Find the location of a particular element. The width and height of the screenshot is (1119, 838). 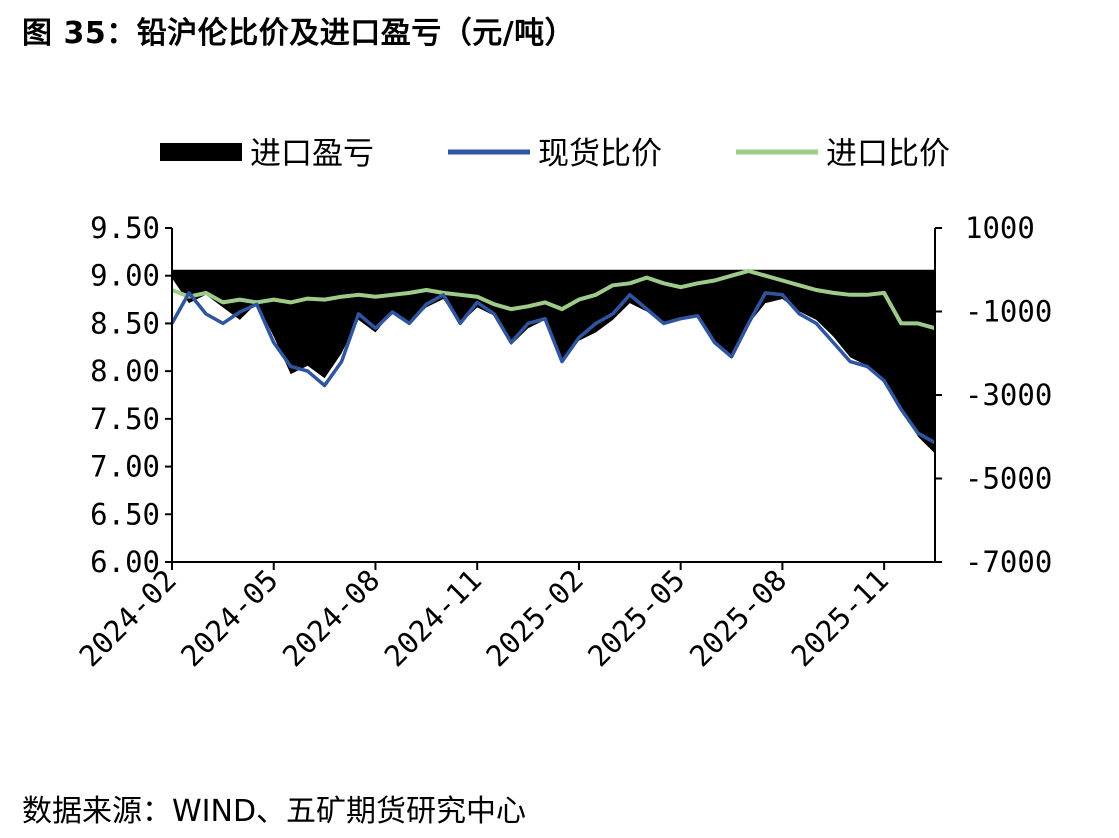

left-tick-label: 8.50 is located at coordinates (125, 323).